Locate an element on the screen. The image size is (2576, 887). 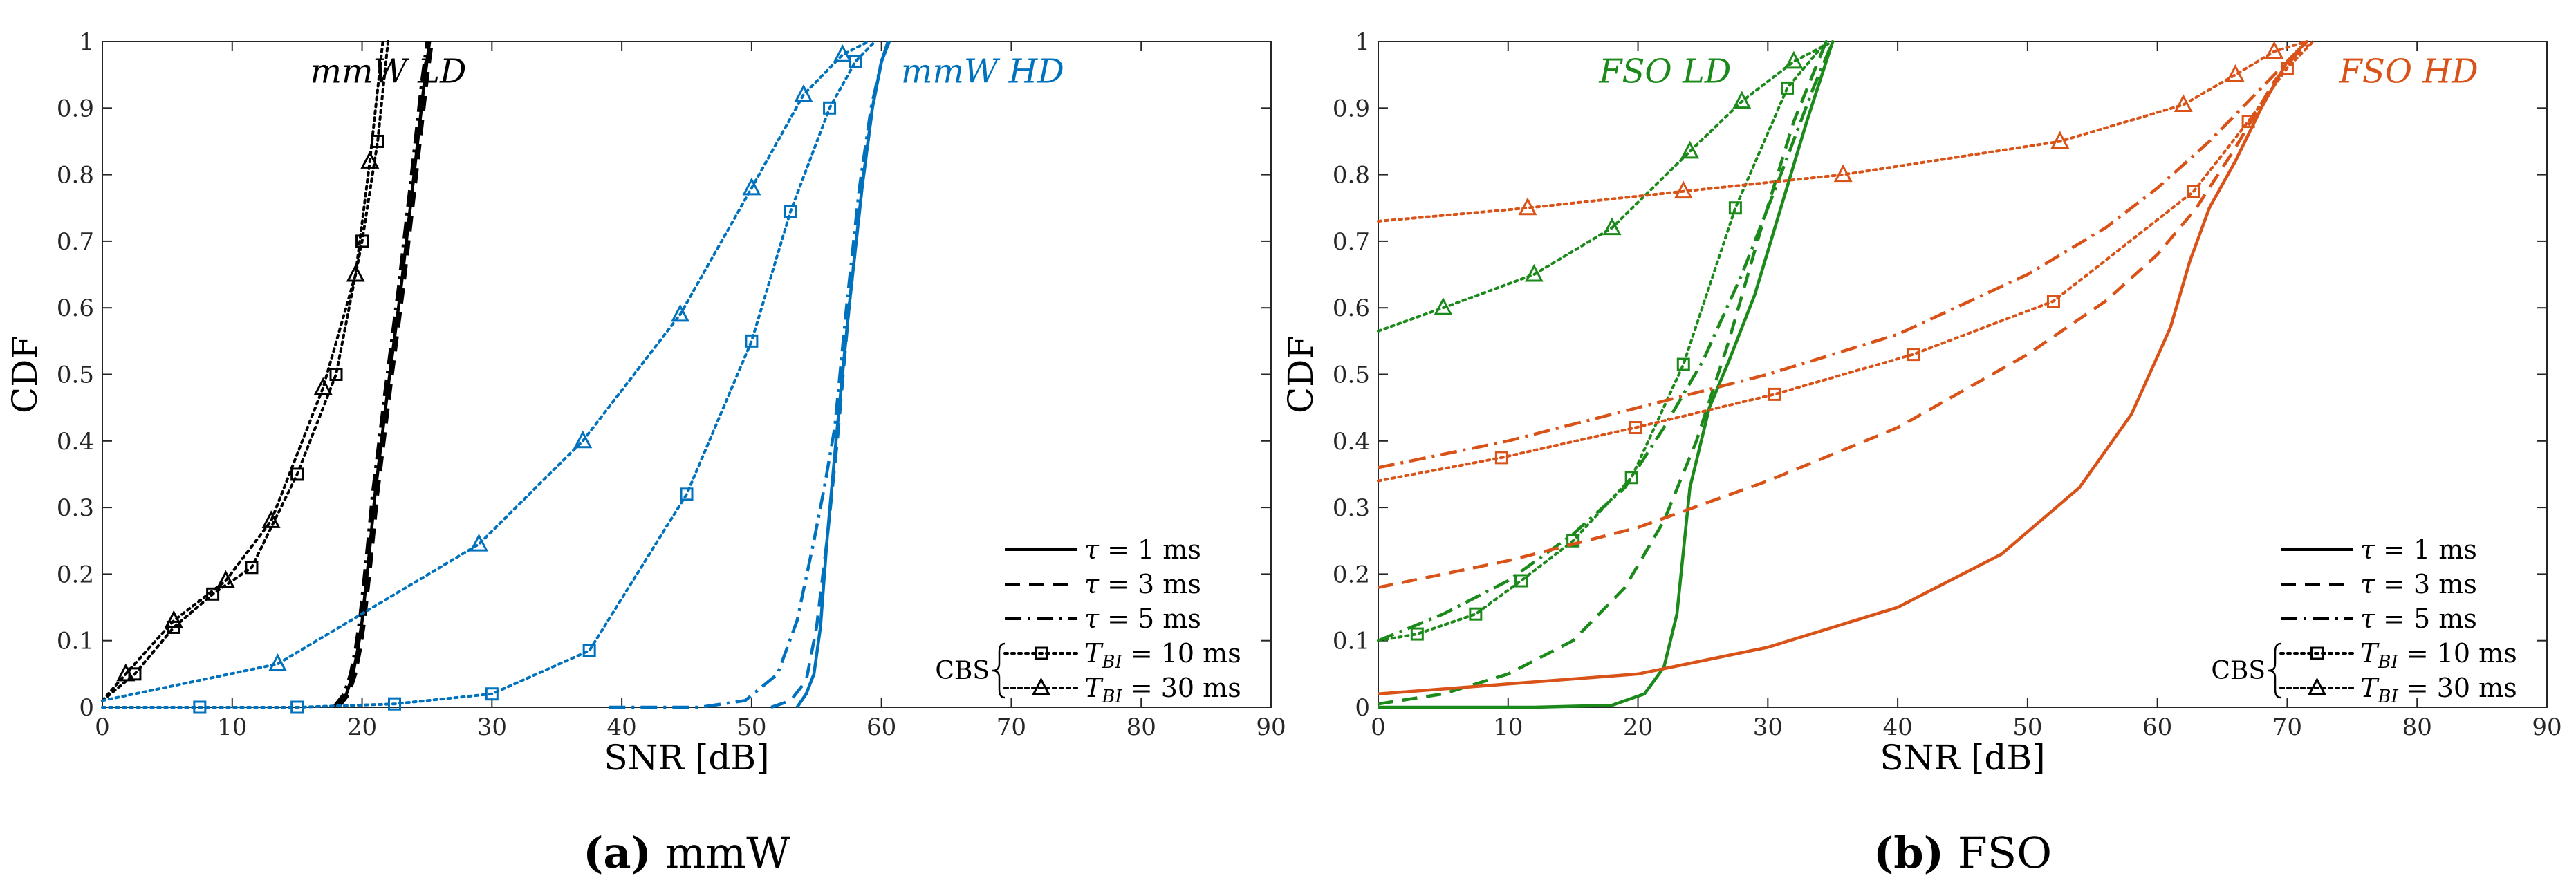
panel-caption: (b) FSO is located at coordinates (1963, 853).